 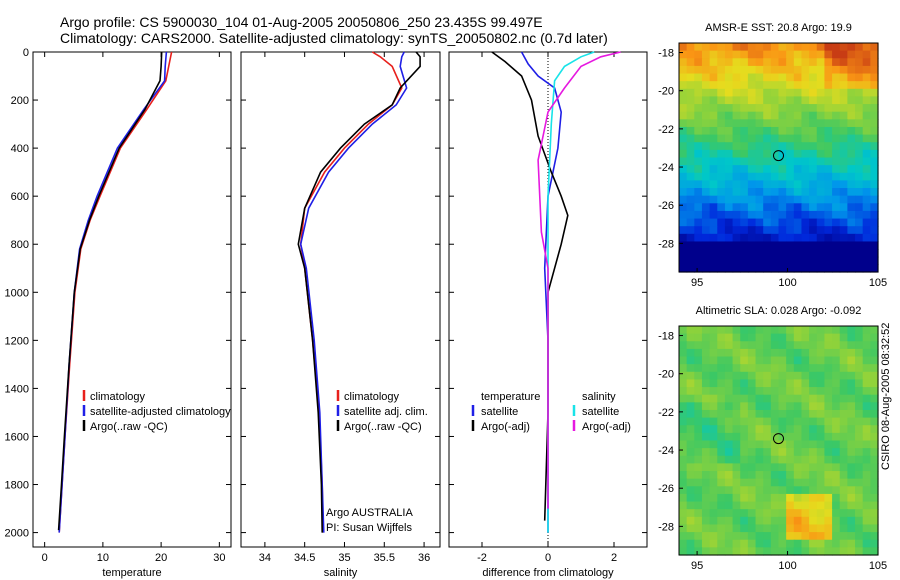 I want to click on annotation-pi: PI: Susan Wijffels, so click(x=369, y=528).